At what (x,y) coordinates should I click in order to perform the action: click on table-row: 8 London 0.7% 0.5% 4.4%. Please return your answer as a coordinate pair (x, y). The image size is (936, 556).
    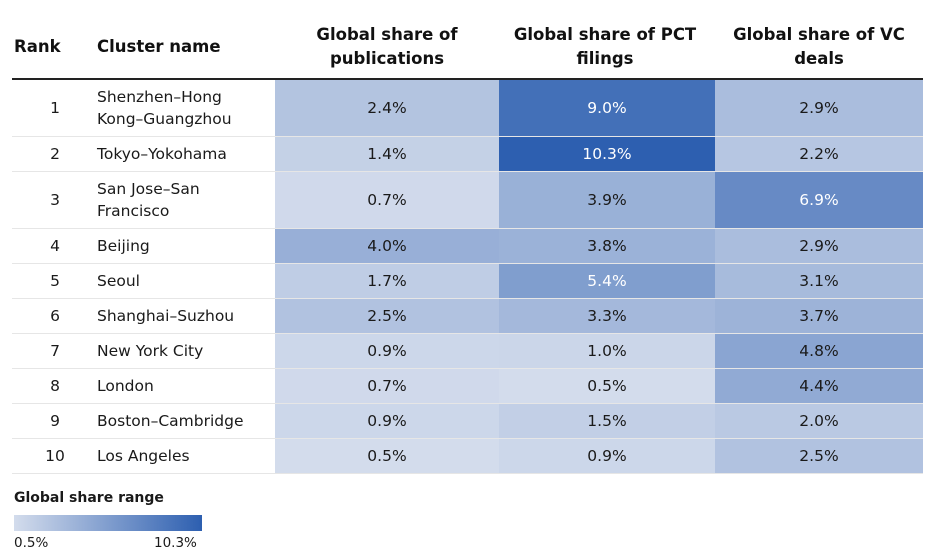
    Looking at the image, I should click on (467, 386).